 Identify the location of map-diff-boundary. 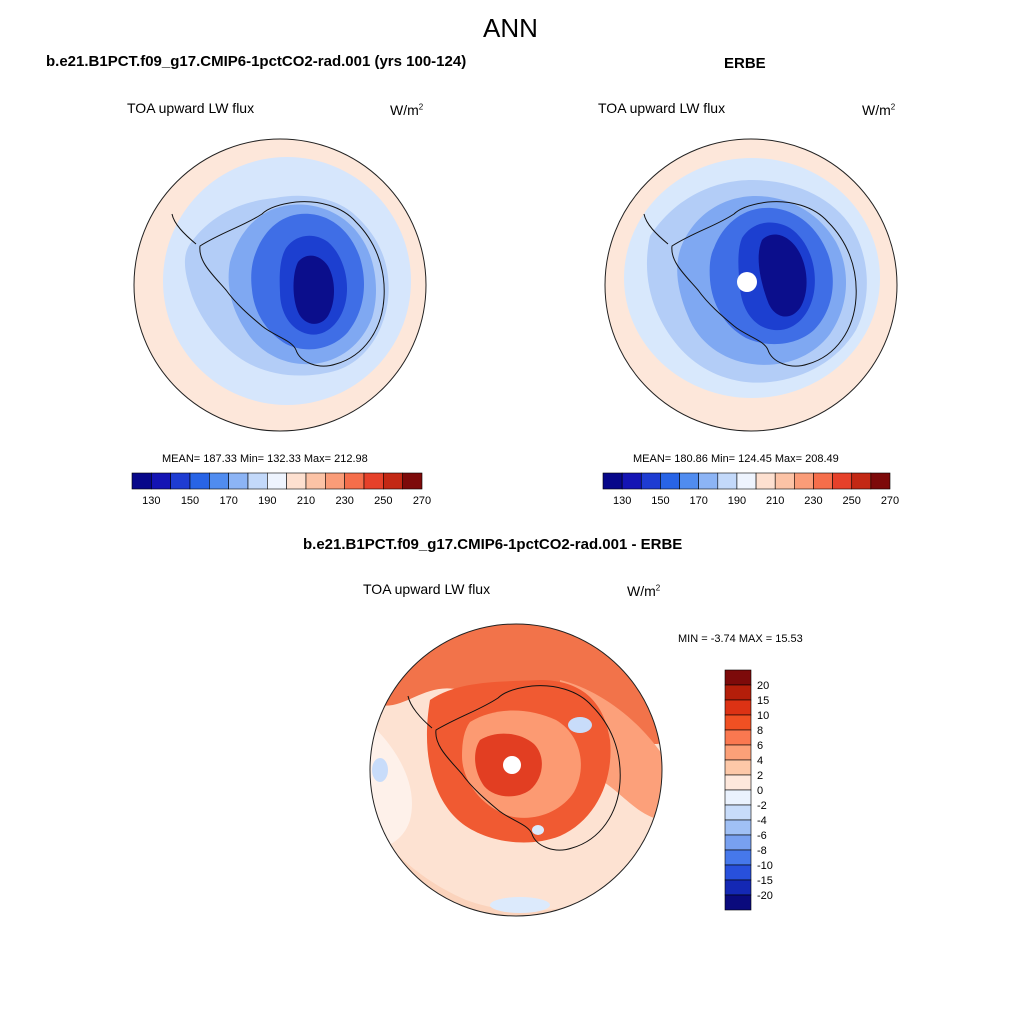
(516, 770).